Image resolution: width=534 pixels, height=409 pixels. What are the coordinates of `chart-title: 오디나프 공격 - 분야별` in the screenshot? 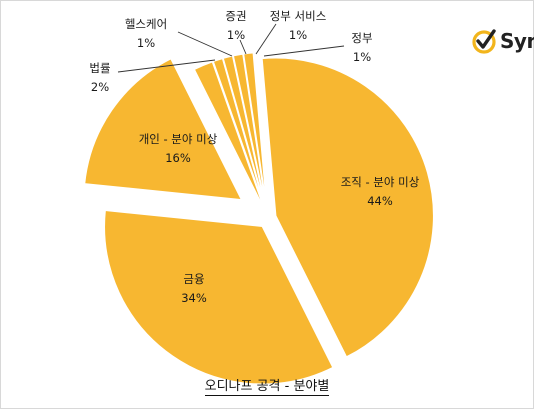 It's located at (267, 387).